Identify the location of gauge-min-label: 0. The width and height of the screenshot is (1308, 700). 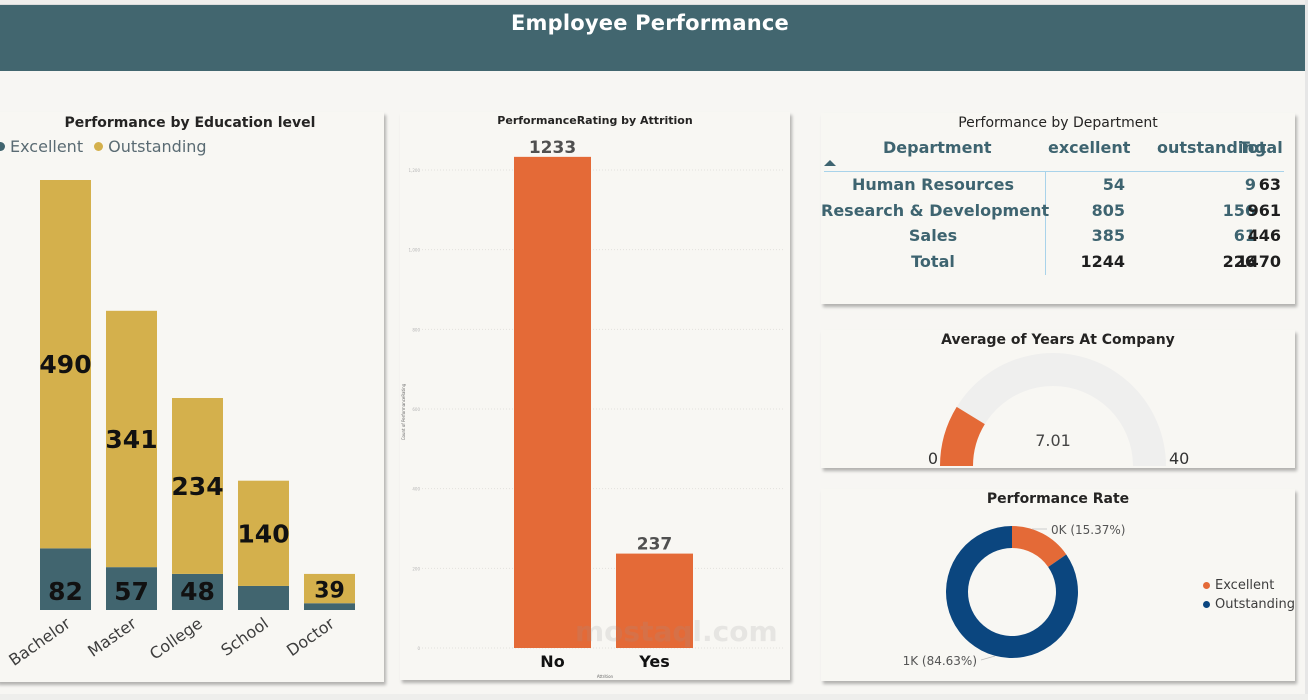
(933, 458).